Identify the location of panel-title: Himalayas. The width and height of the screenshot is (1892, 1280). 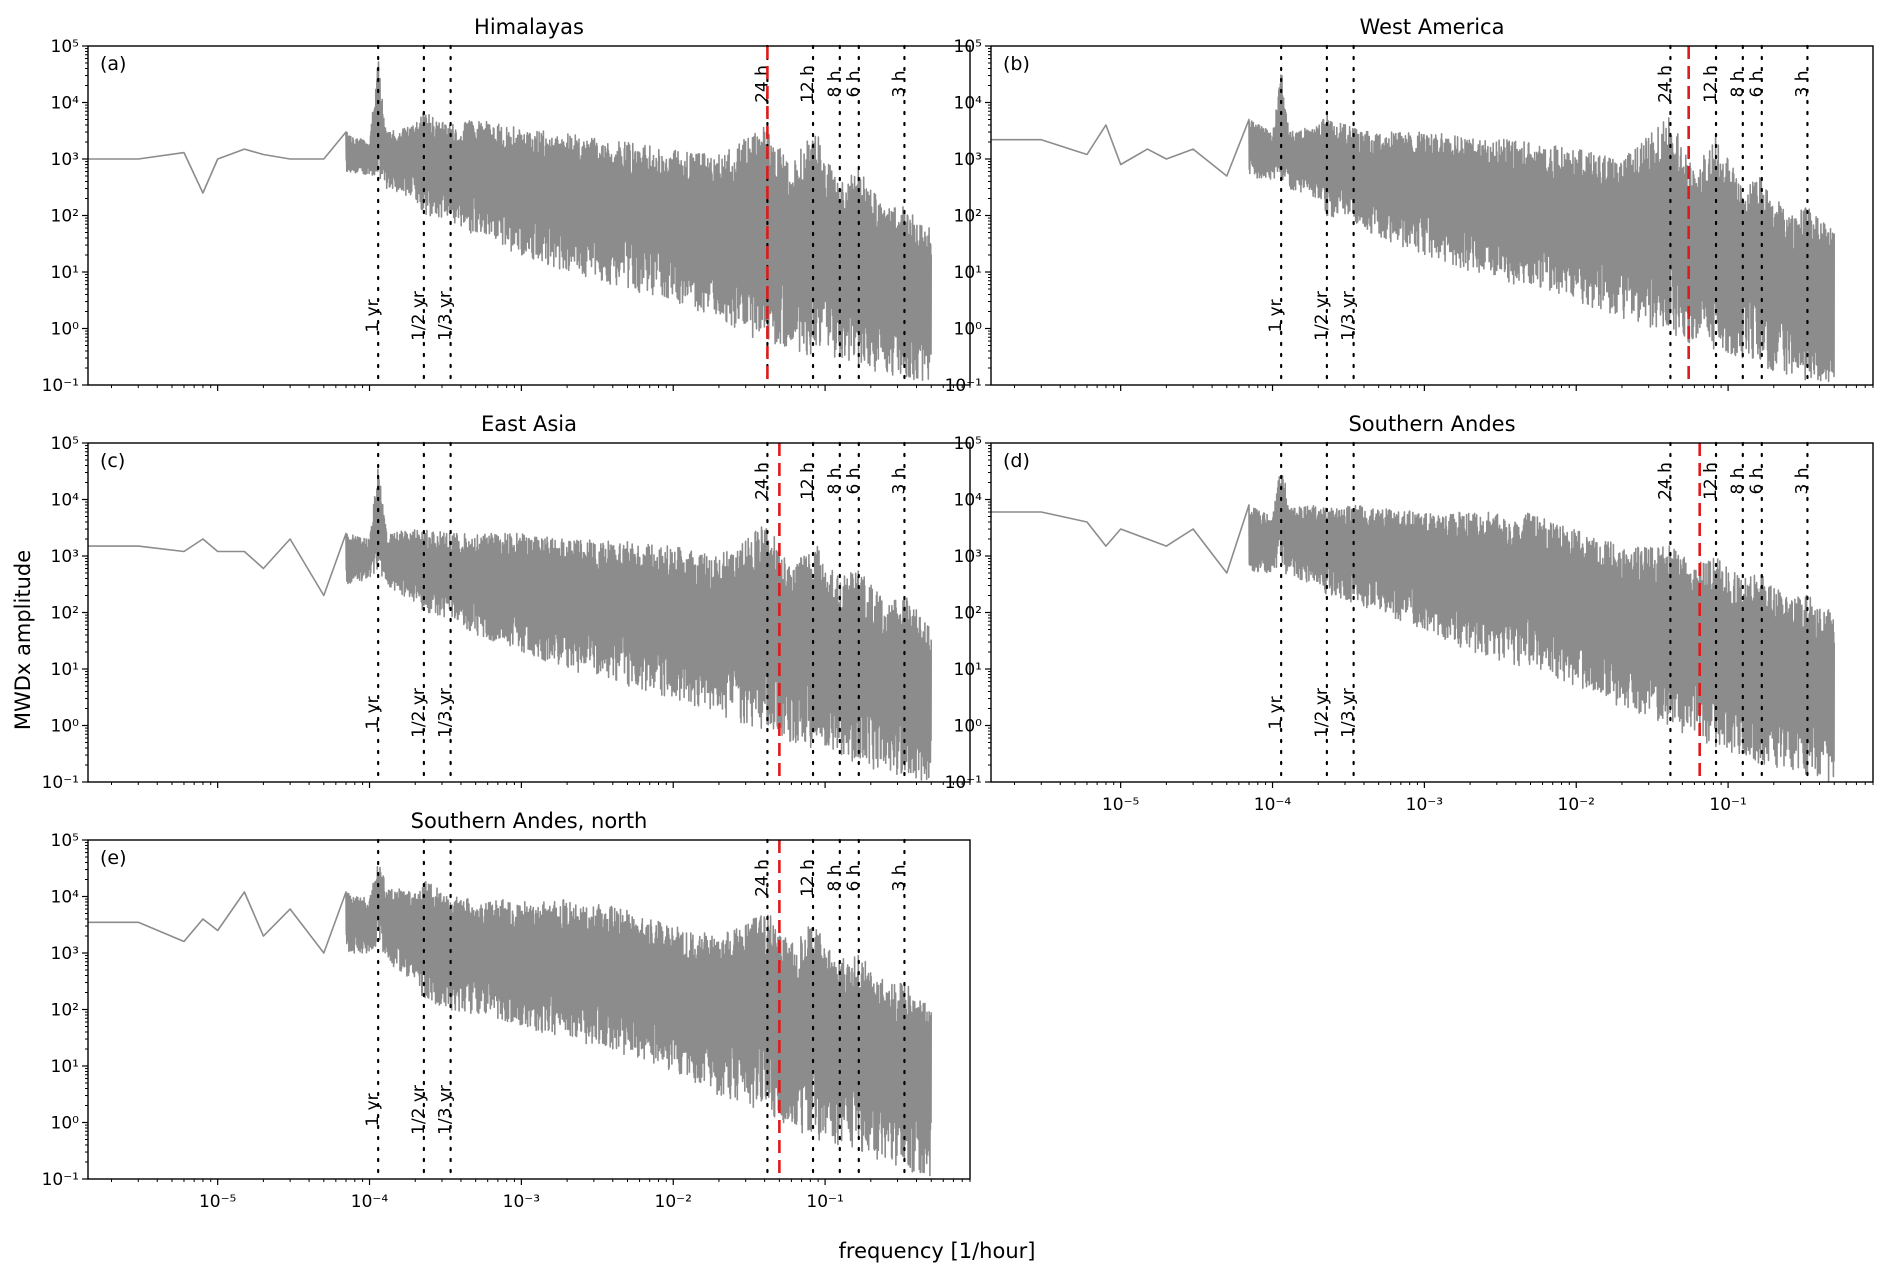
(529, 27).